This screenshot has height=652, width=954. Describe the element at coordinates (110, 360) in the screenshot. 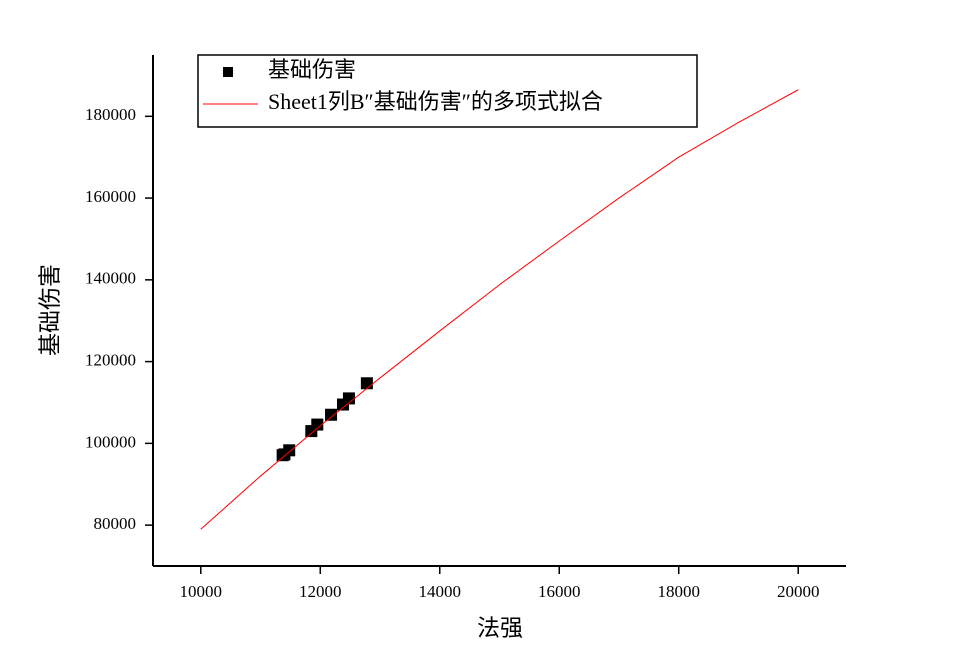

I see `y-tick-label: 120000` at that location.